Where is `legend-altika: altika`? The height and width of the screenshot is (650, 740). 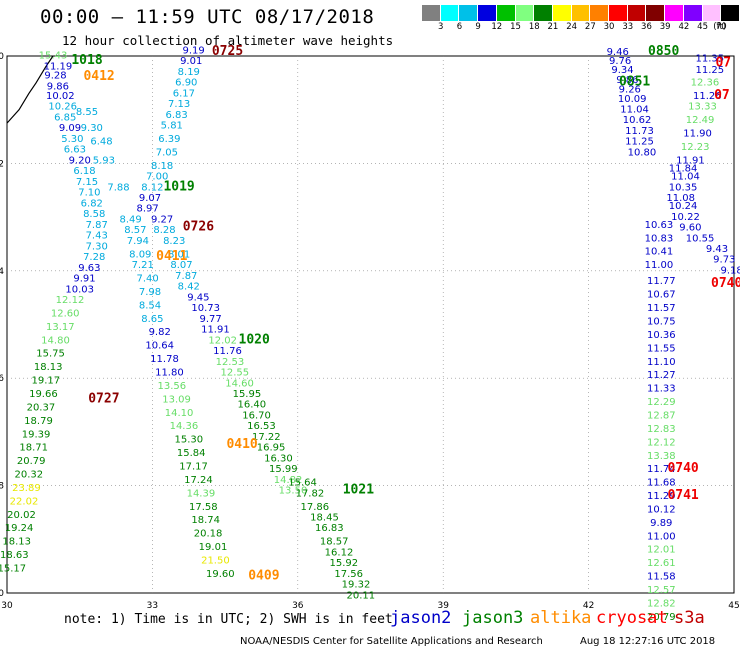
legend-altika: altika is located at coordinates (561, 618).